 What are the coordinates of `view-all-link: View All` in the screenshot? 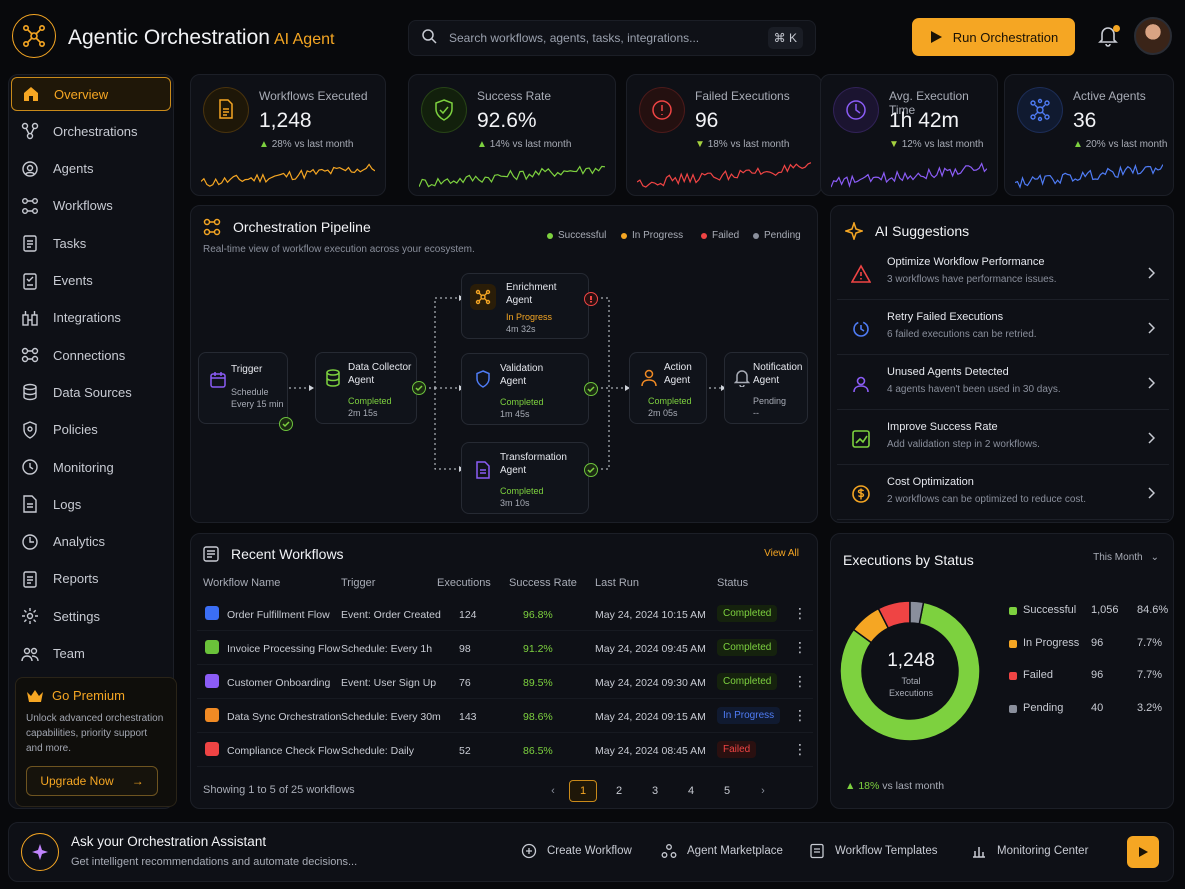 It's located at (781, 553).